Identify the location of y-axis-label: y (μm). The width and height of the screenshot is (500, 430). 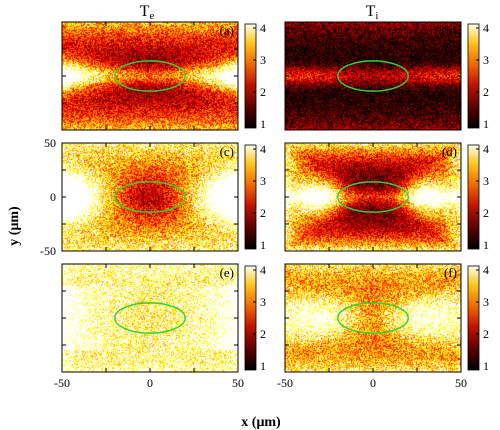
(14, 226).